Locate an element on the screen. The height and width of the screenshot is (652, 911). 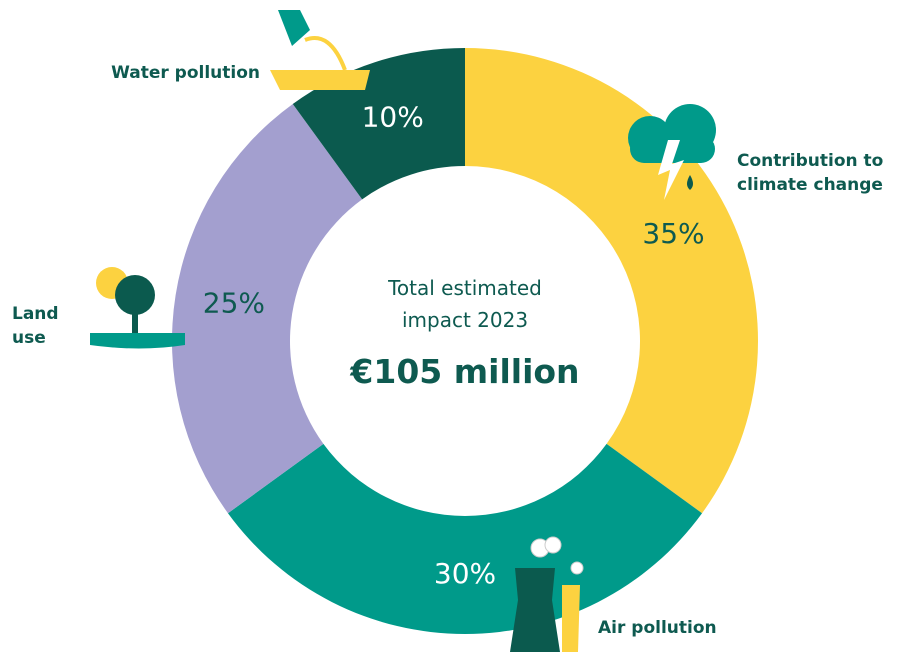
icon-chimney is located at coordinates (571, 618).